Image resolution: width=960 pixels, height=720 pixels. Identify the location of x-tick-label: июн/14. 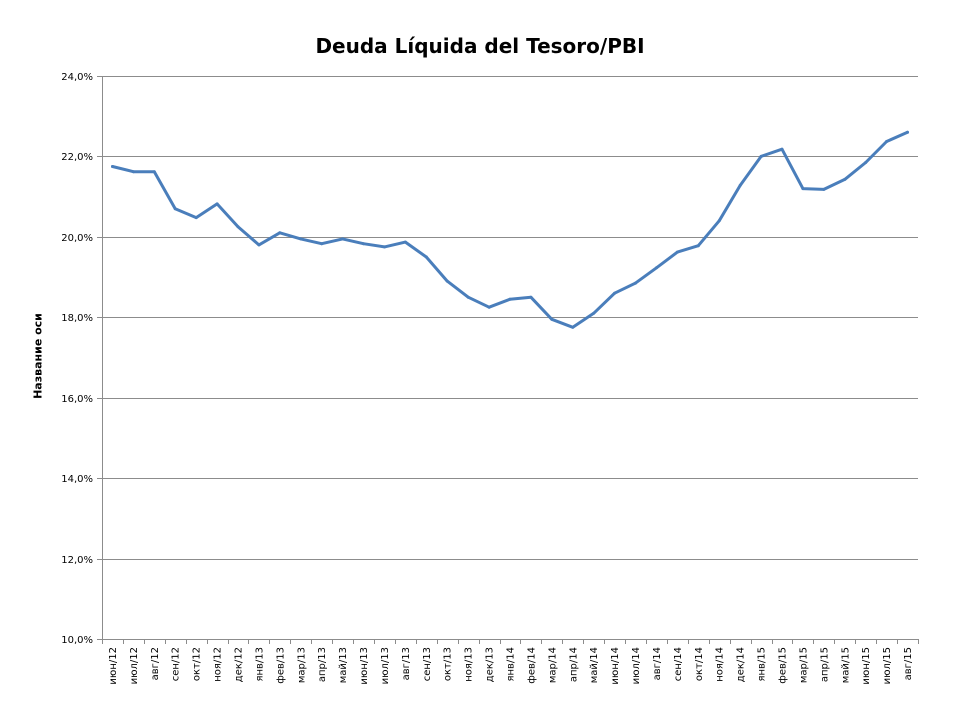
(615, 666).